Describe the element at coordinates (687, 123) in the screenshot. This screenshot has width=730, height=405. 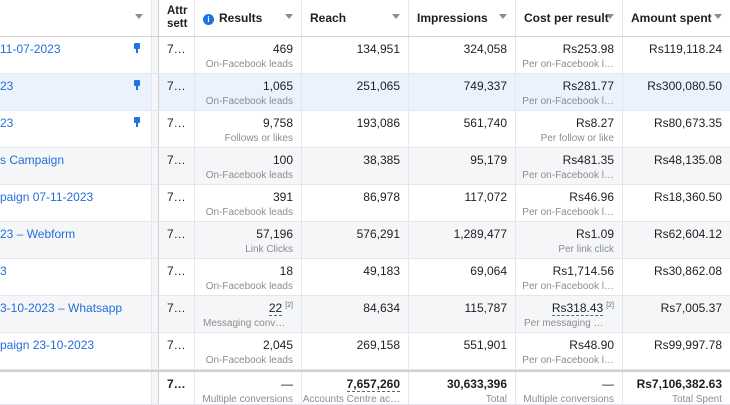
I see `amount-value: Rs80,673.35` at that location.